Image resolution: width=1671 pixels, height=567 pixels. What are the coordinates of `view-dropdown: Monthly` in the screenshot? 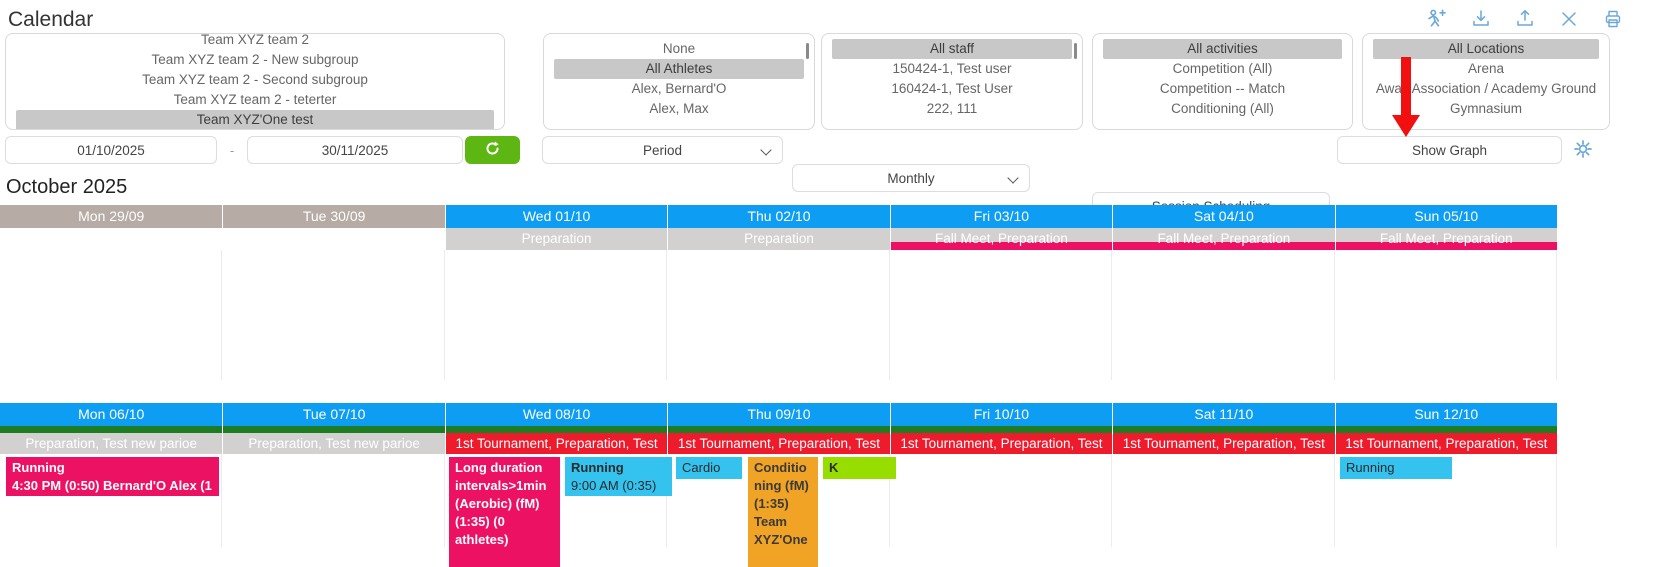 It's located at (911, 178).